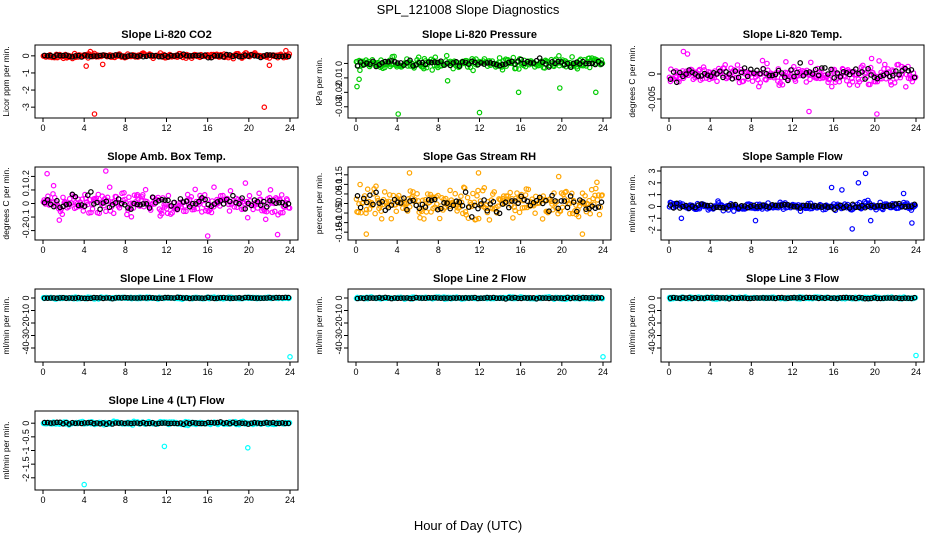 This screenshot has height=540, width=936. I want to click on y-tick-label: -3, so click(26, 107).